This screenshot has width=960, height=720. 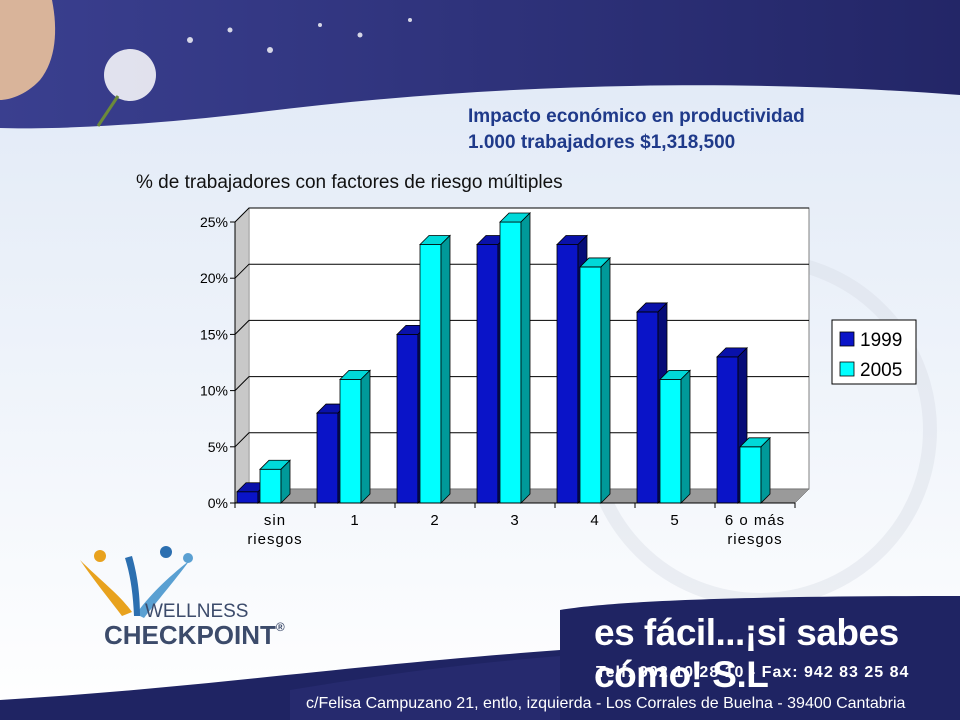 I want to click on brand-check: CHECK, so click(x=150, y=635).